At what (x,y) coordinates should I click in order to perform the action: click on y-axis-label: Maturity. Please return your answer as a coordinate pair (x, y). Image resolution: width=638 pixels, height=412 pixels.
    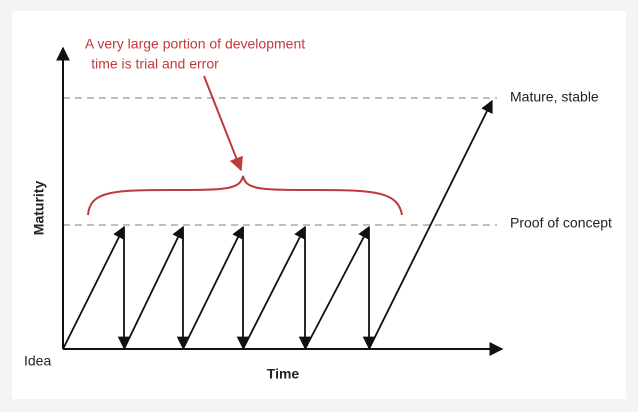
    Looking at the image, I should click on (39, 208).